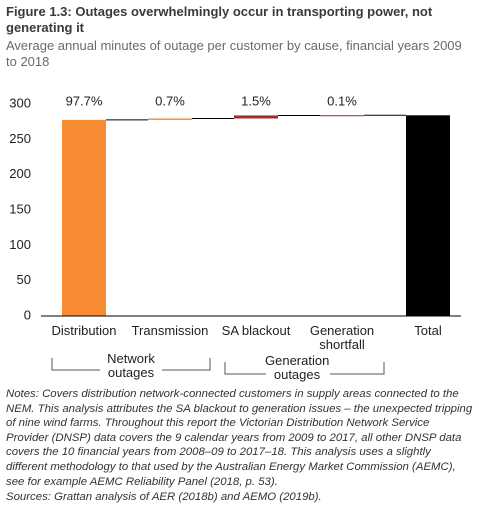  Describe the element at coordinates (24, 279) in the screenshot. I see `y-tick-label: 50` at that location.